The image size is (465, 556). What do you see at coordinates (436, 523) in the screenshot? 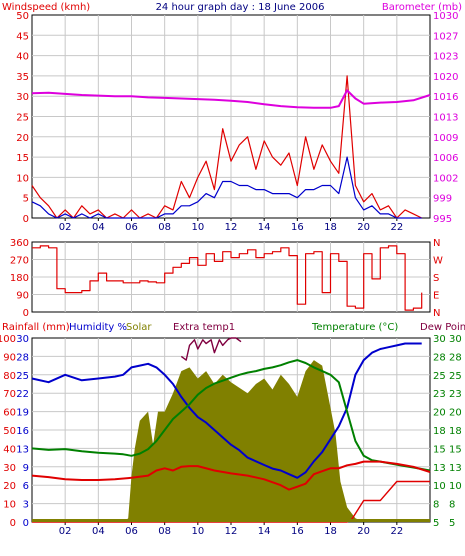
I see `temperature-tick-label: 5` at bounding box center [436, 523].